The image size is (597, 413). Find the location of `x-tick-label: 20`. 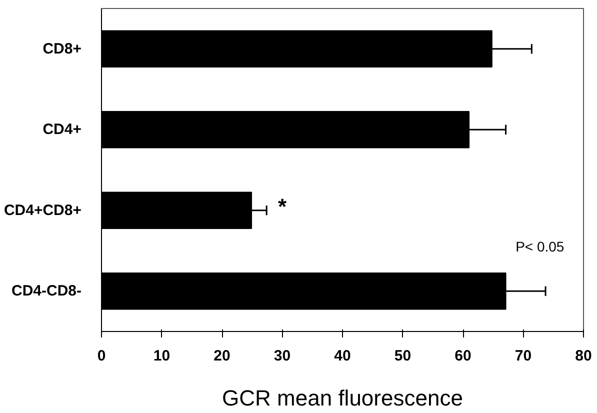

x-tick-label: 20 is located at coordinates (222, 356).